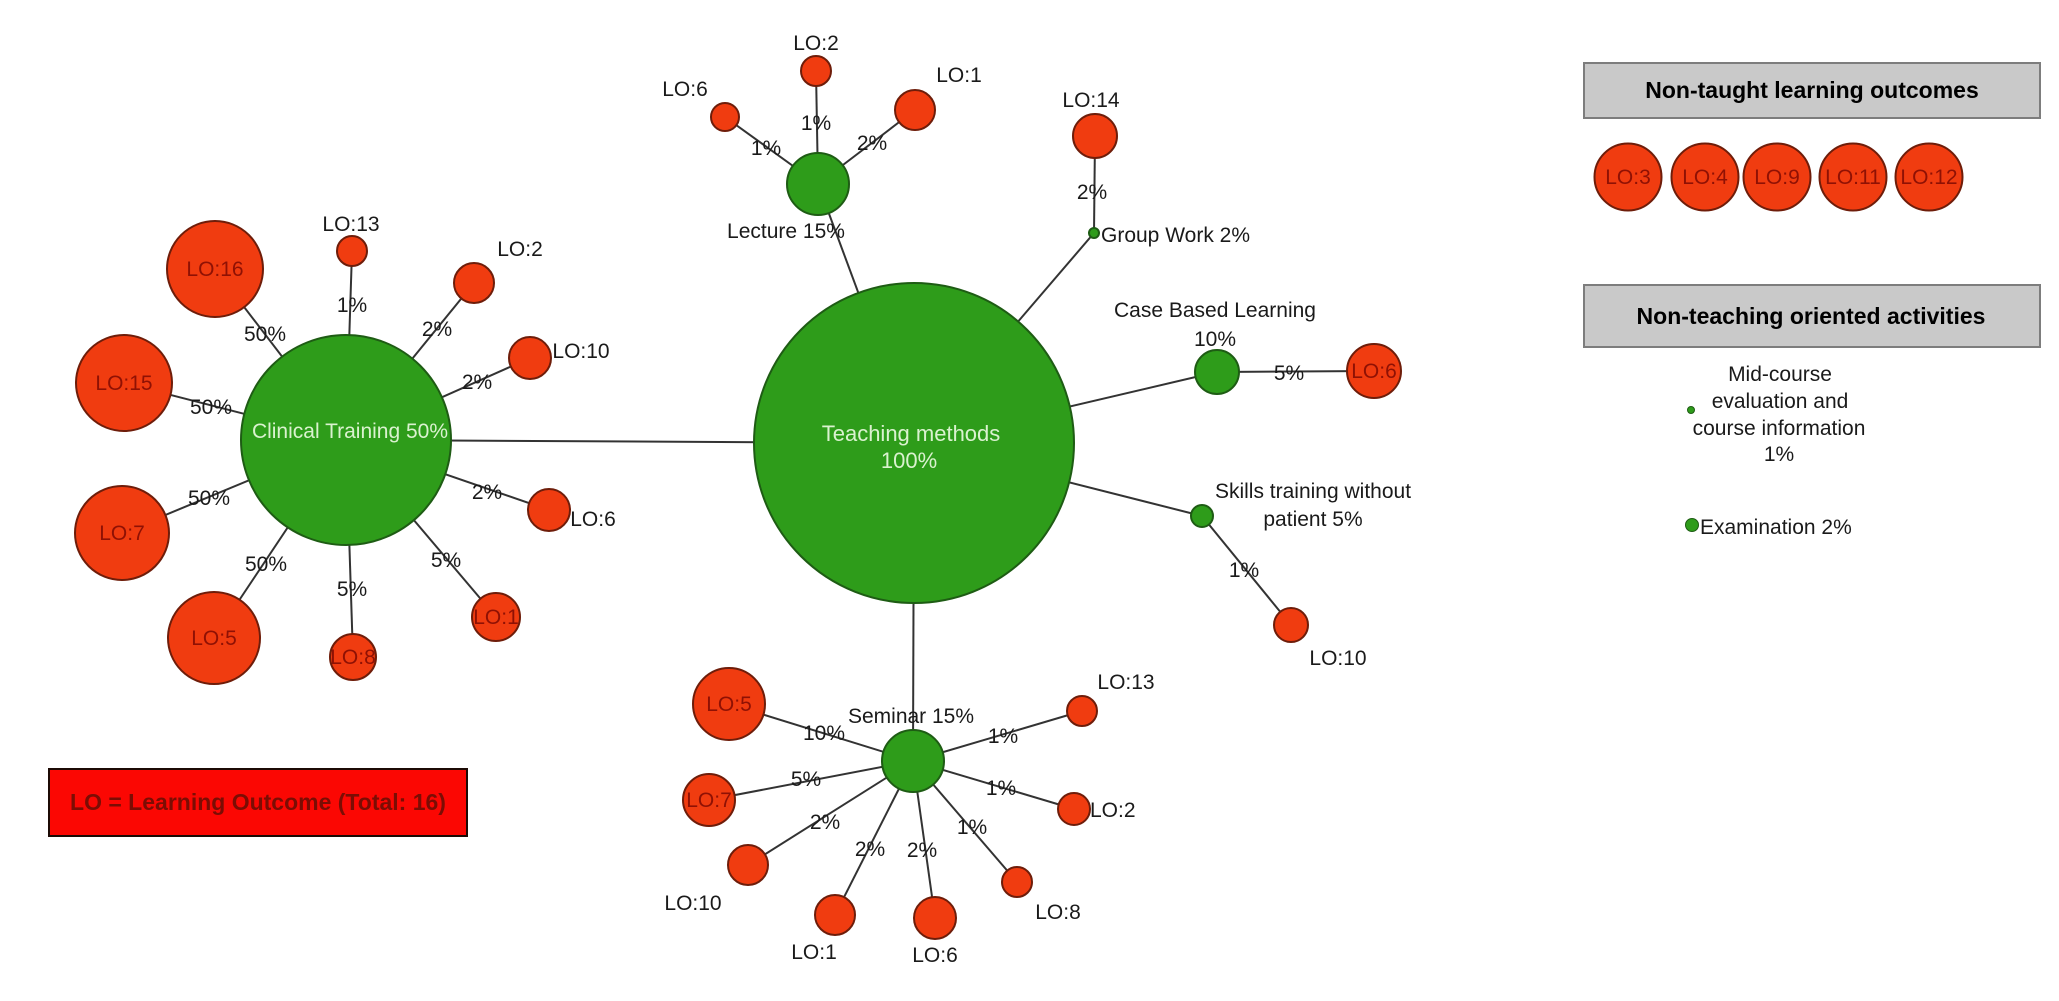 Image resolution: width=2059 pixels, height=1001 pixels. I want to click on svg-text: LO:3, so click(1628, 177).